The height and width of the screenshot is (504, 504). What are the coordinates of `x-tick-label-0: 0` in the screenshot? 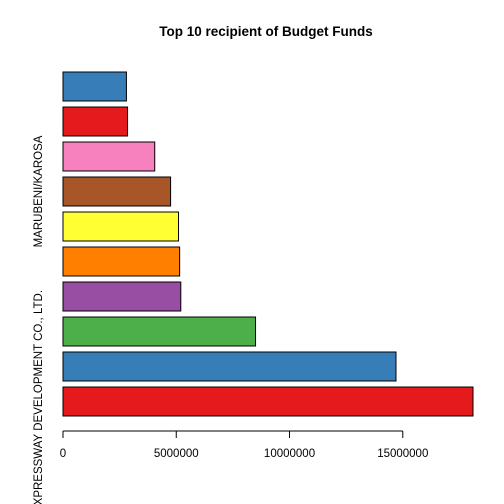 It's located at (63, 454).